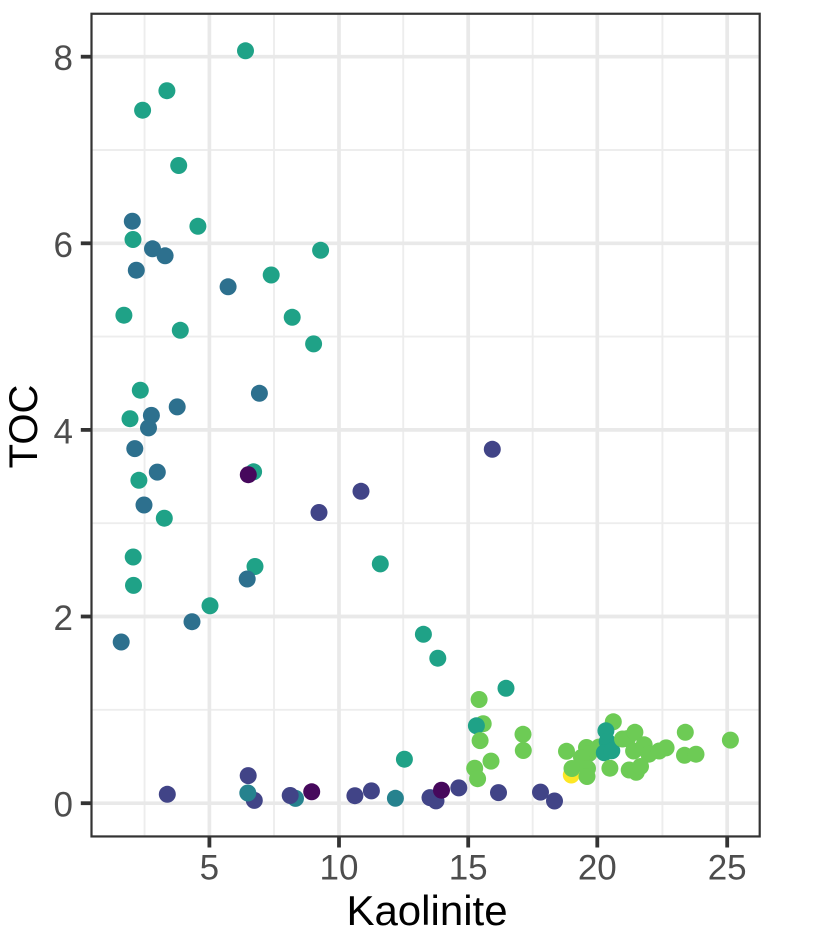  What do you see at coordinates (63, 245) in the screenshot?
I see `svg-text: 6` at bounding box center [63, 245].